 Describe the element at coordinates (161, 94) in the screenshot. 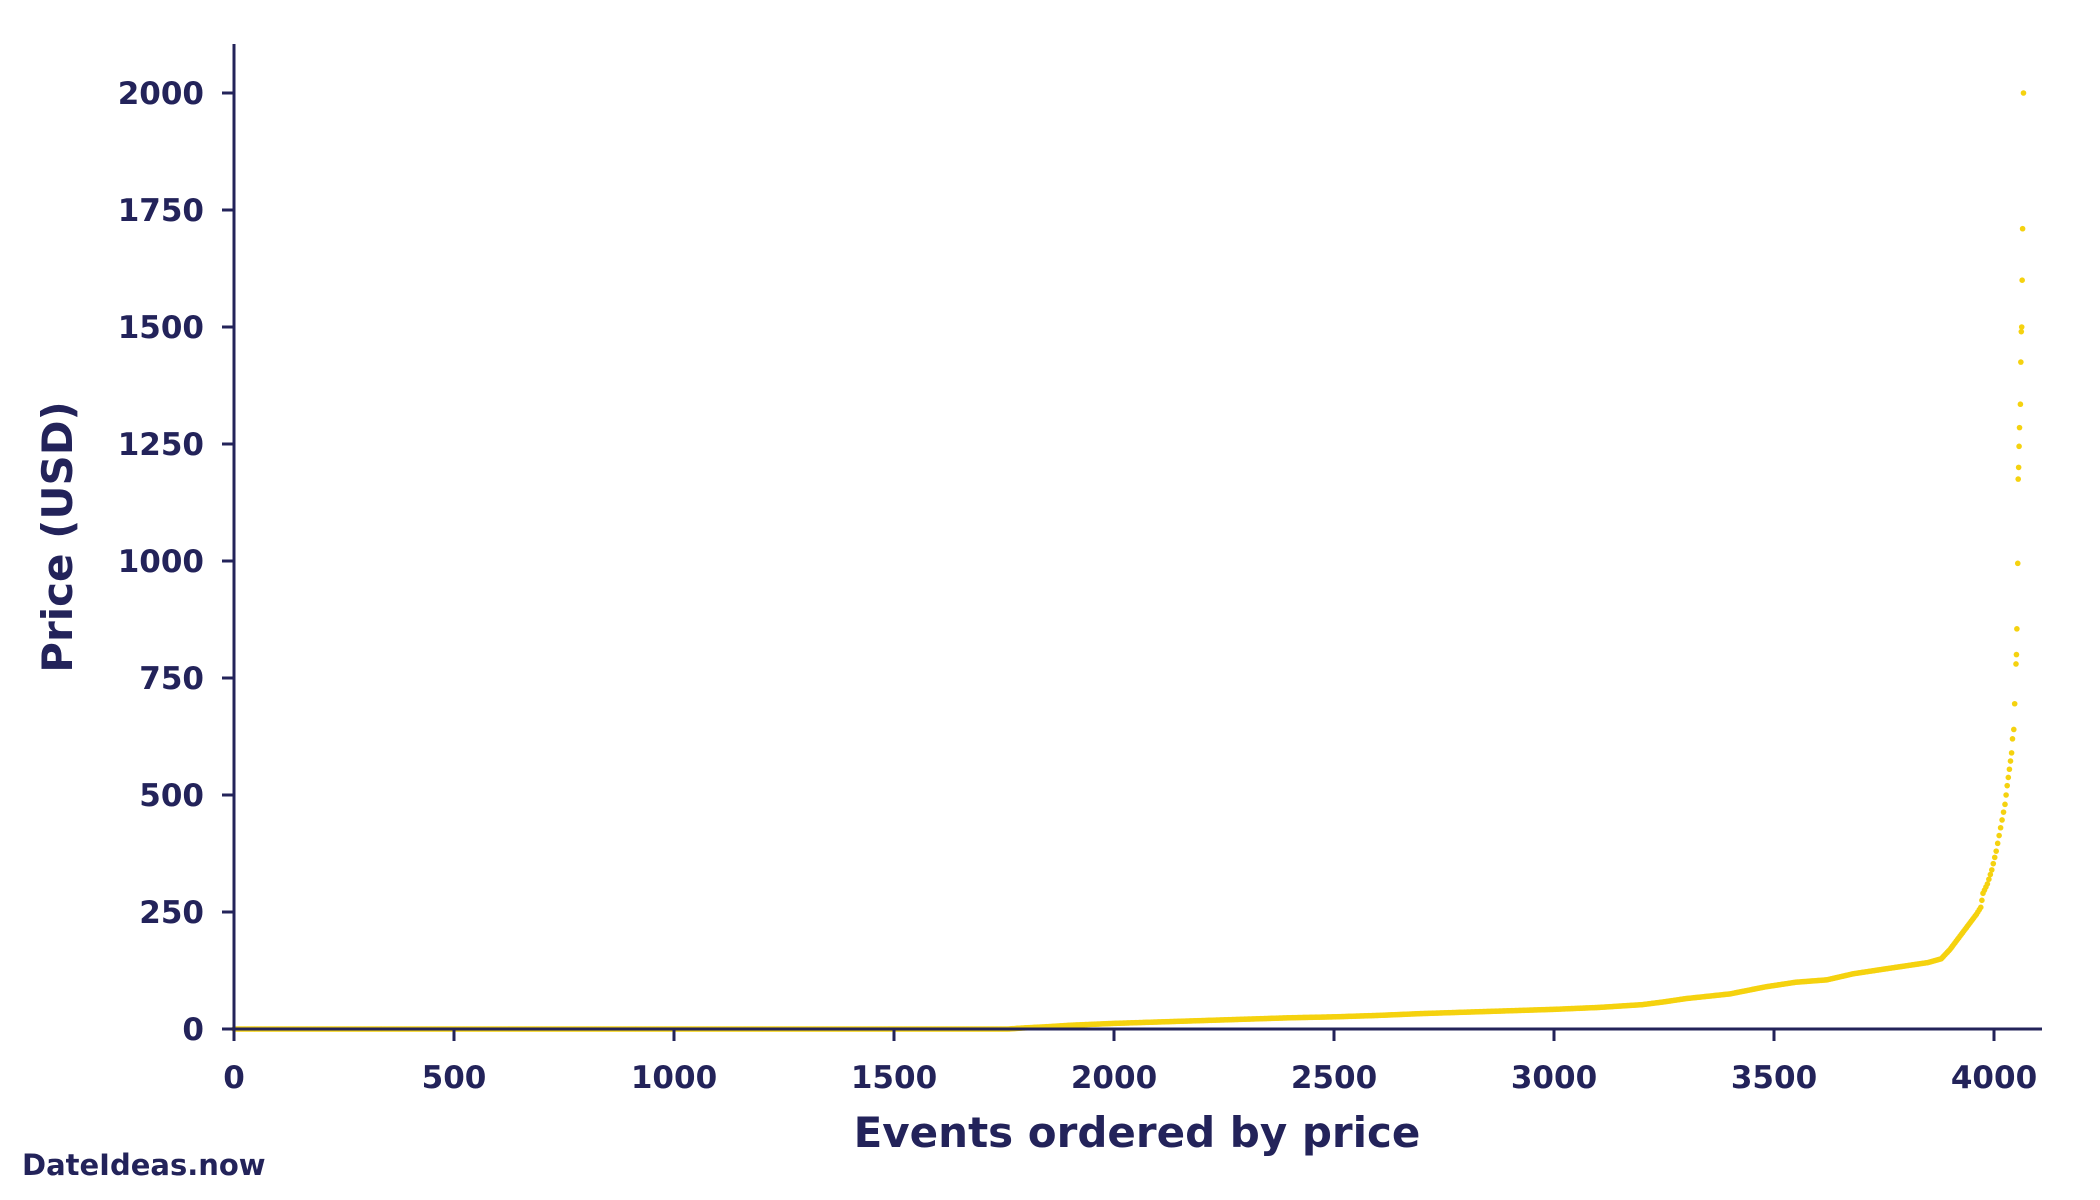

I see `y-tick-label: 2000` at that location.